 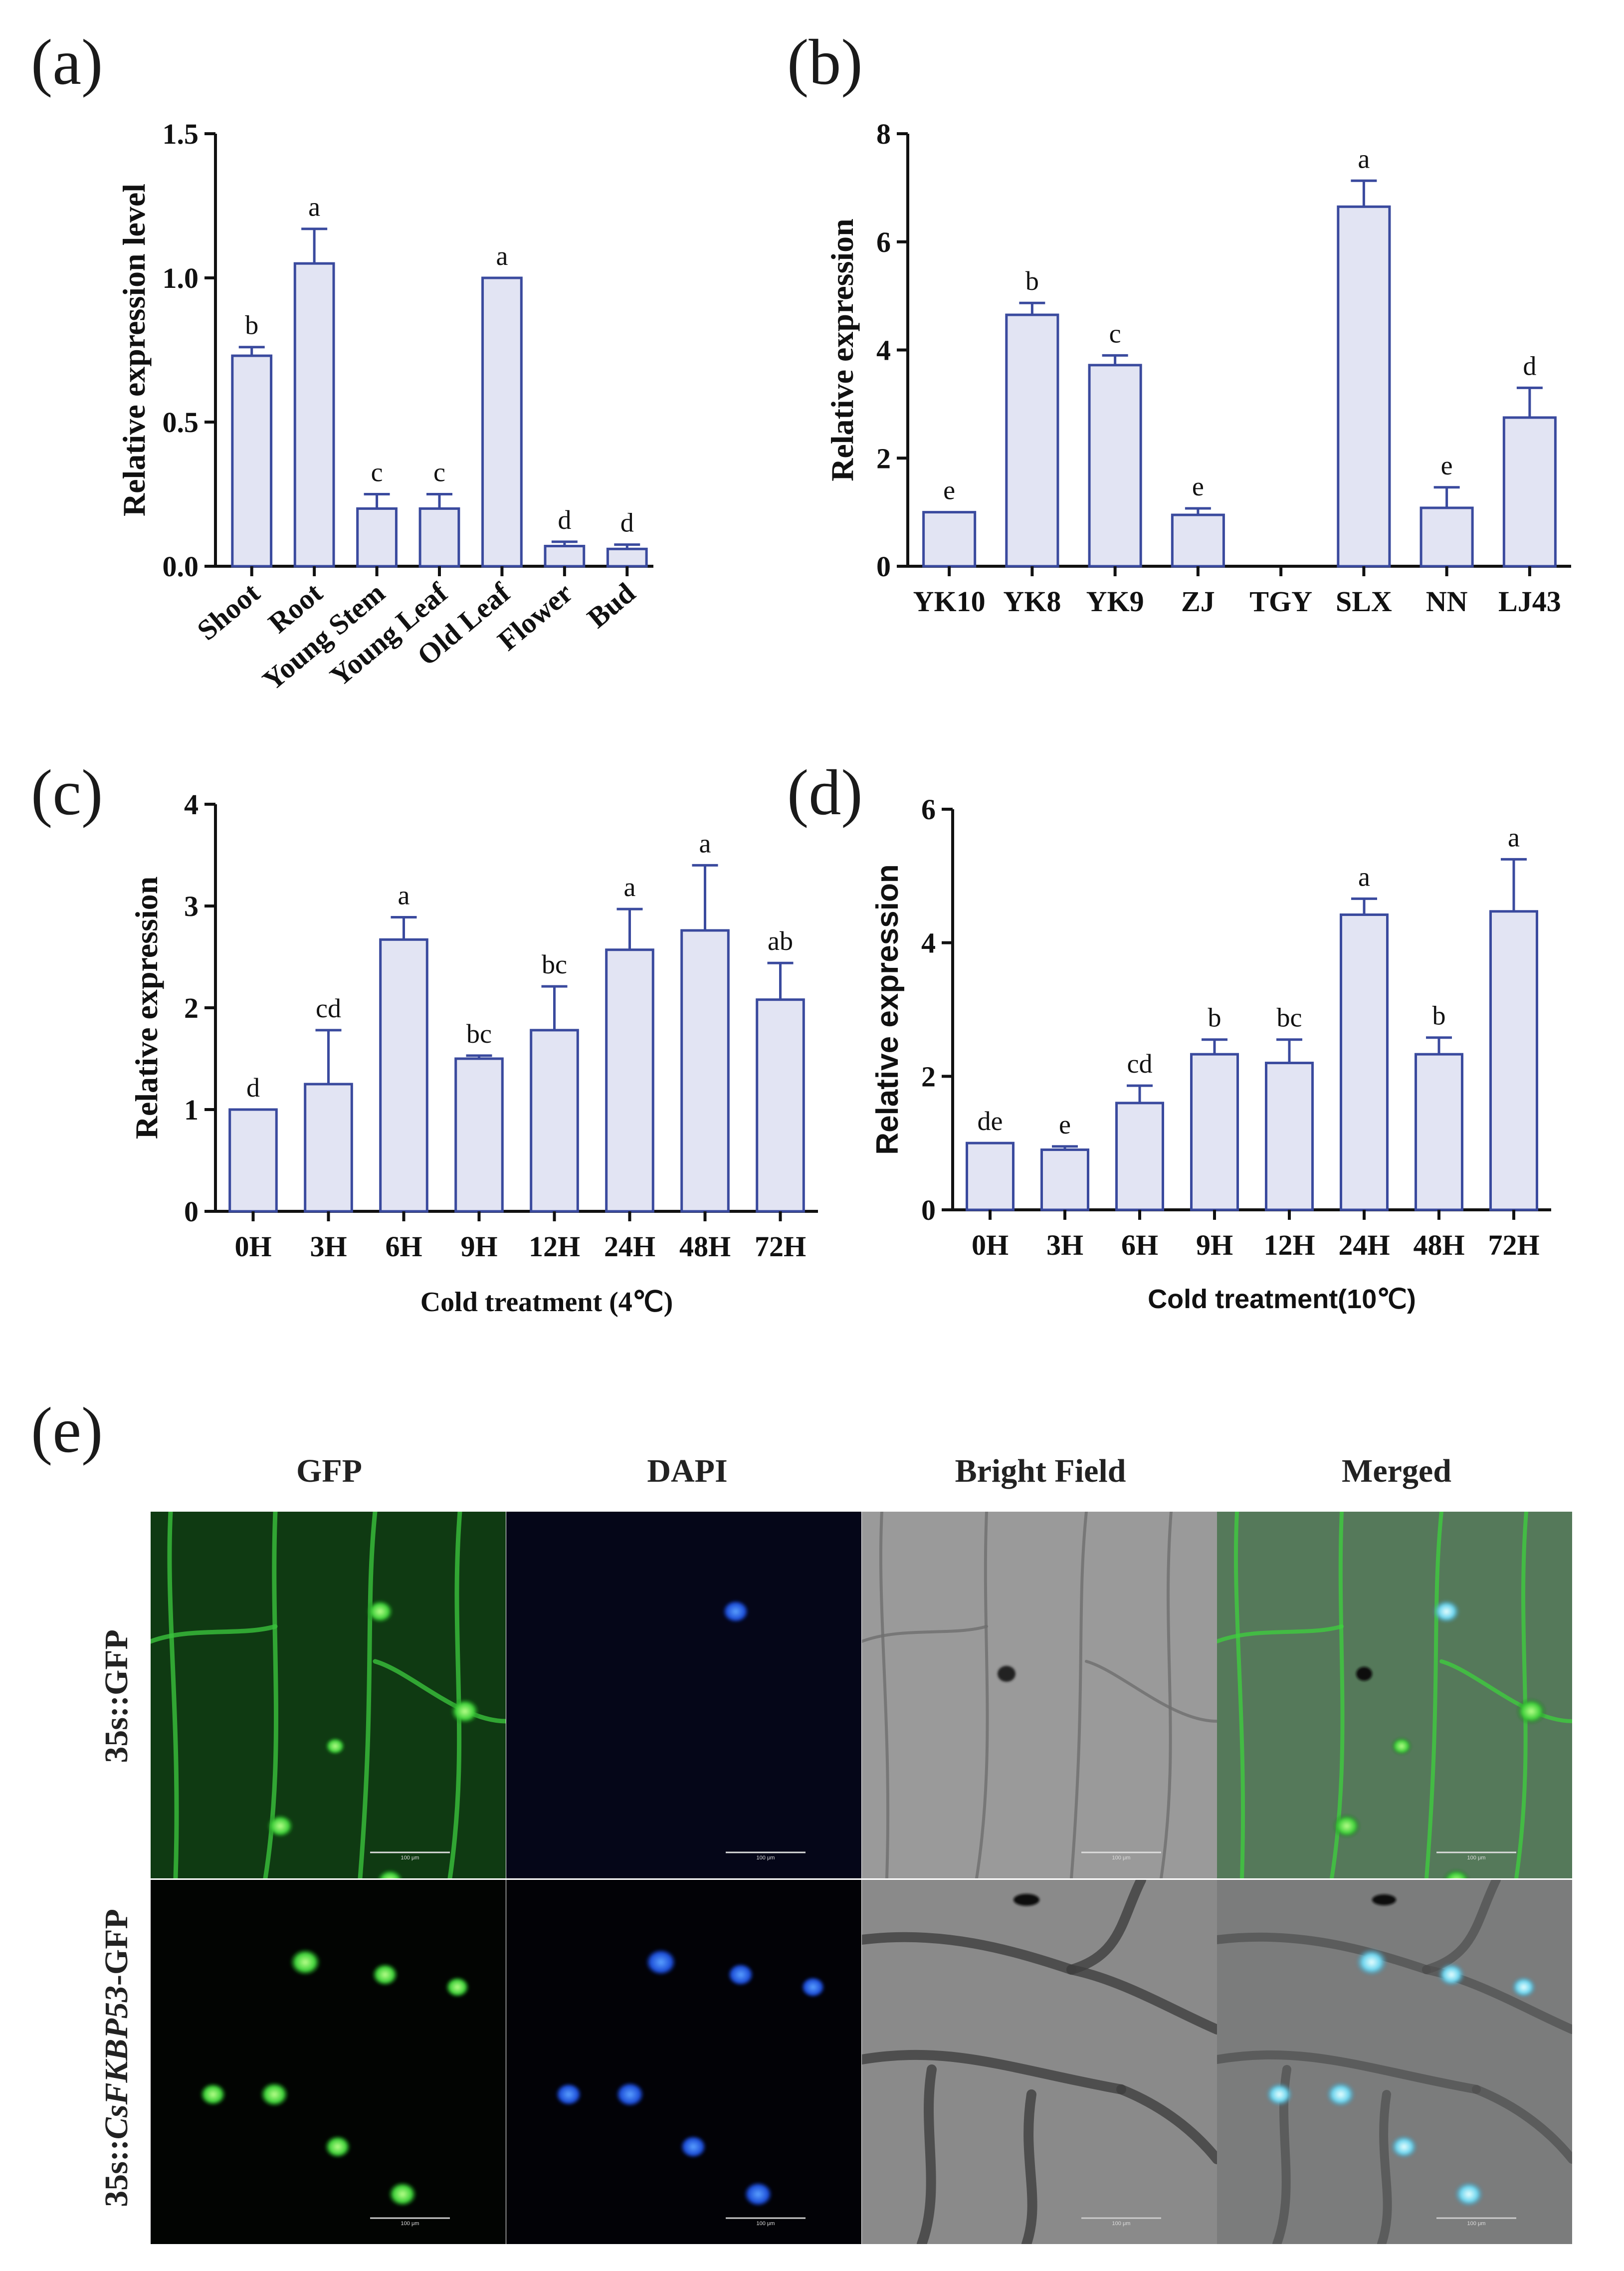 What do you see at coordinates (67, 62) in the screenshot?
I see `panel-label-a: (a)` at bounding box center [67, 62].